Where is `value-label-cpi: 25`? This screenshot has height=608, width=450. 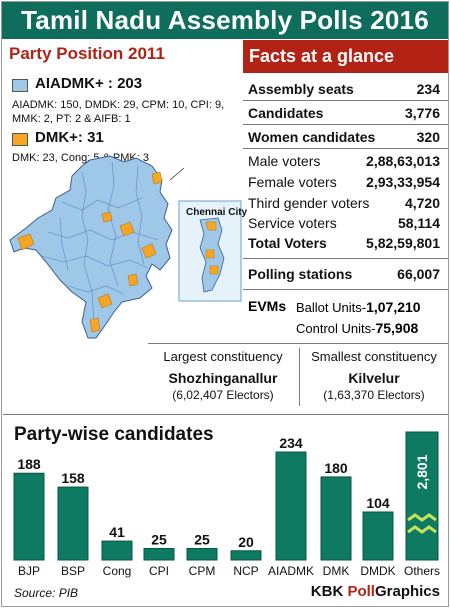
value-label-cpi: 25 is located at coordinates (159, 539).